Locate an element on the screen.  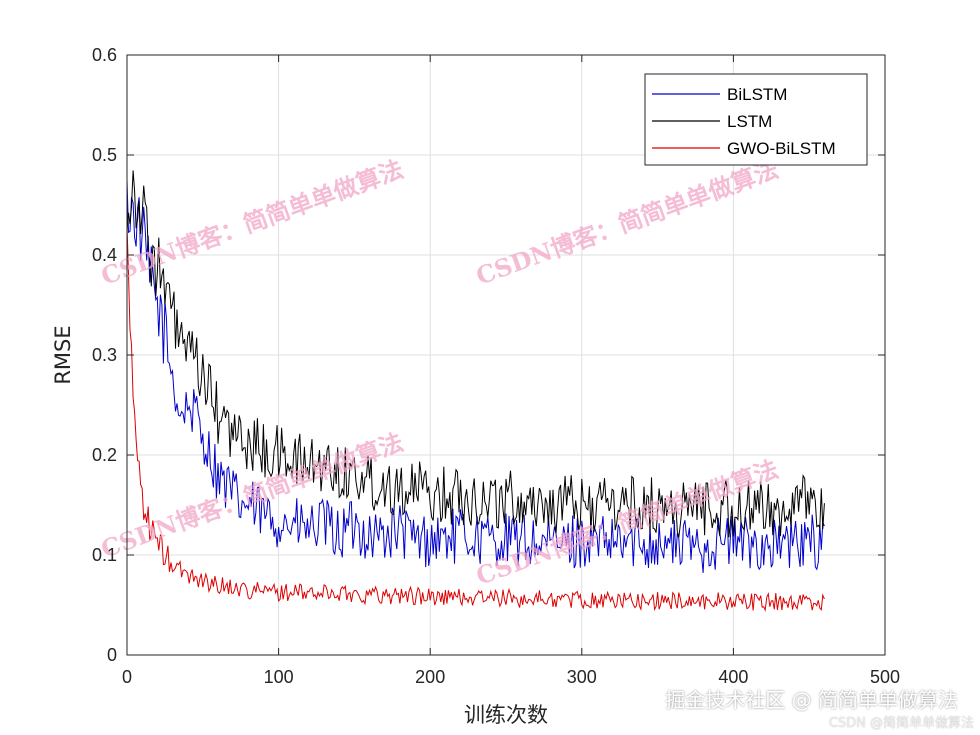
x-tick-label: 300 is located at coordinates (582, 677).